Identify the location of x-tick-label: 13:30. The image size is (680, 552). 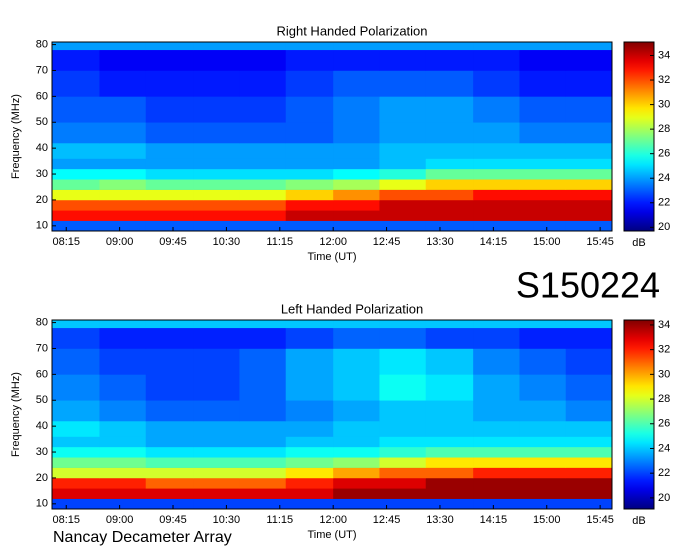
(440, 520).